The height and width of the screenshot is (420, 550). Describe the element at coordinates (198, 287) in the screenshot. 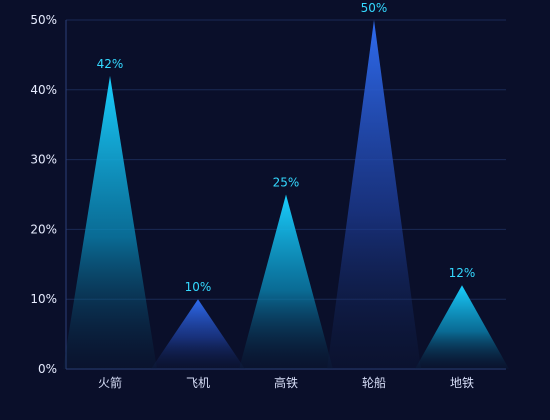

I see `data-label: 10%` at that location.